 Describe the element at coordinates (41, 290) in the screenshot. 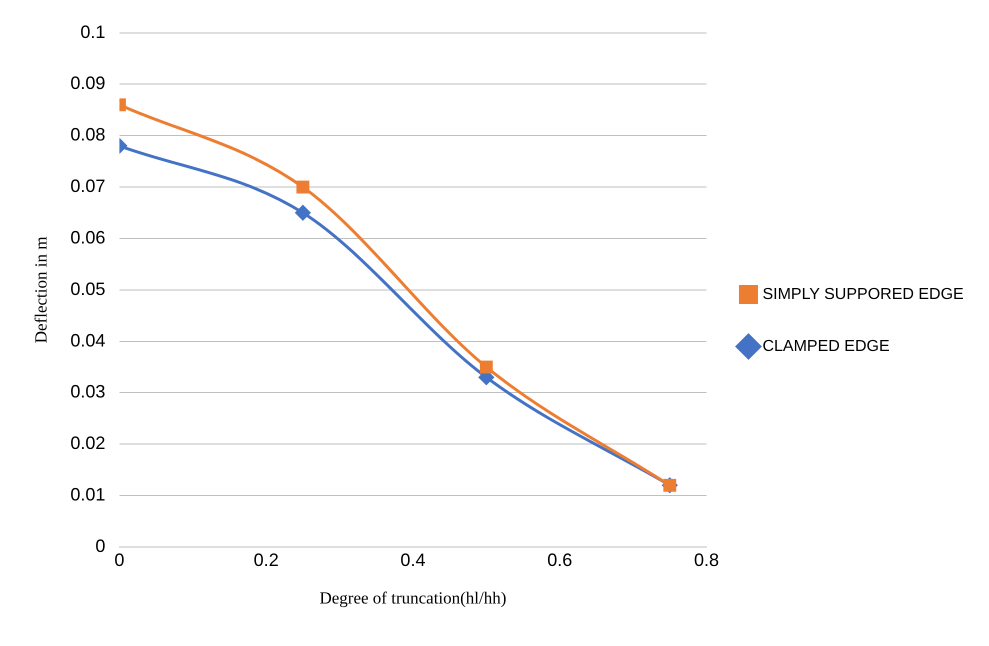

I see `y-axis-title: Deflection in m` at that location.